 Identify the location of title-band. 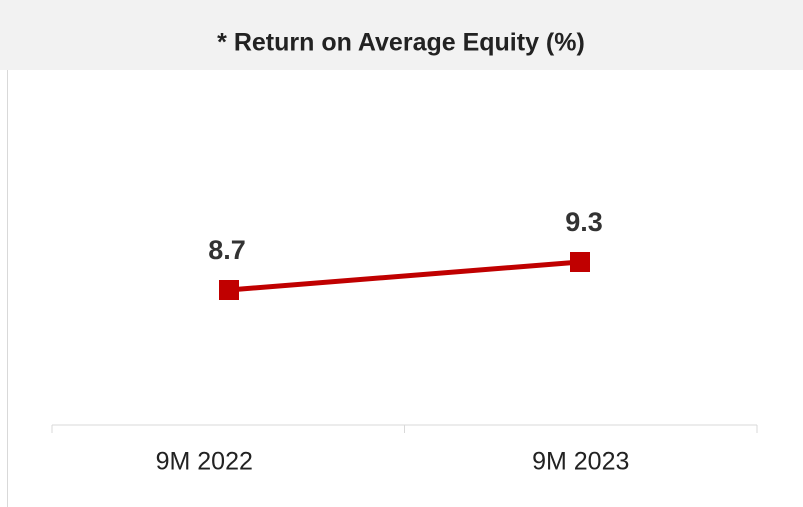
(401, 35).